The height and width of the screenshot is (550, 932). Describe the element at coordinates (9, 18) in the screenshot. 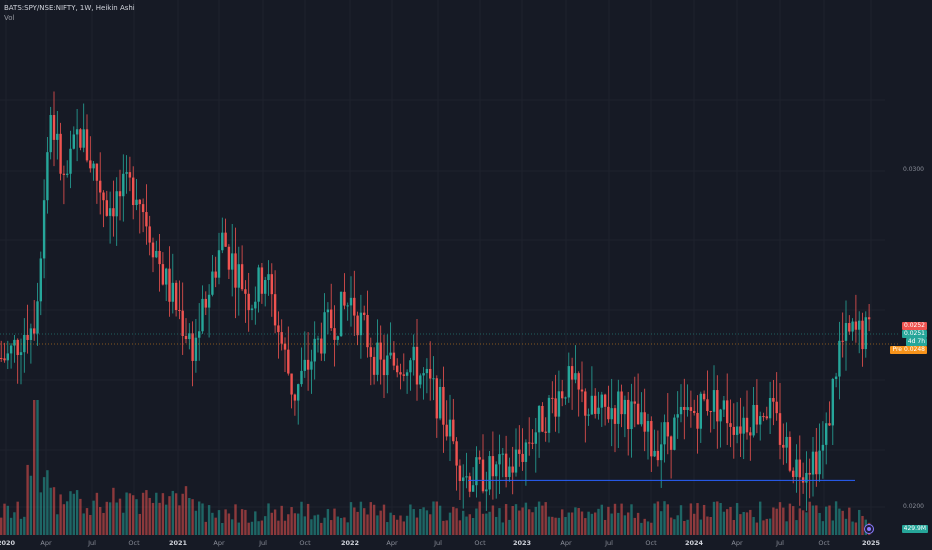

I see `volume-indicator-label: Vol` at that location.